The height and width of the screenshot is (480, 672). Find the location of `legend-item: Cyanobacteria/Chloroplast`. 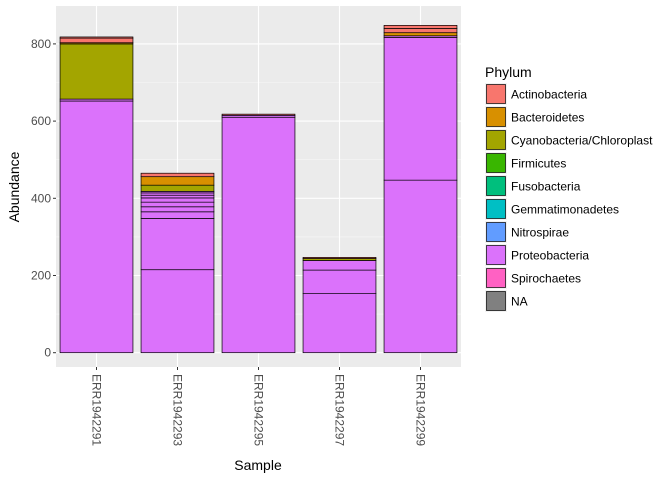

legend-item: Cyanobacteria/Chloroplast is located at coordinates (569, 140).